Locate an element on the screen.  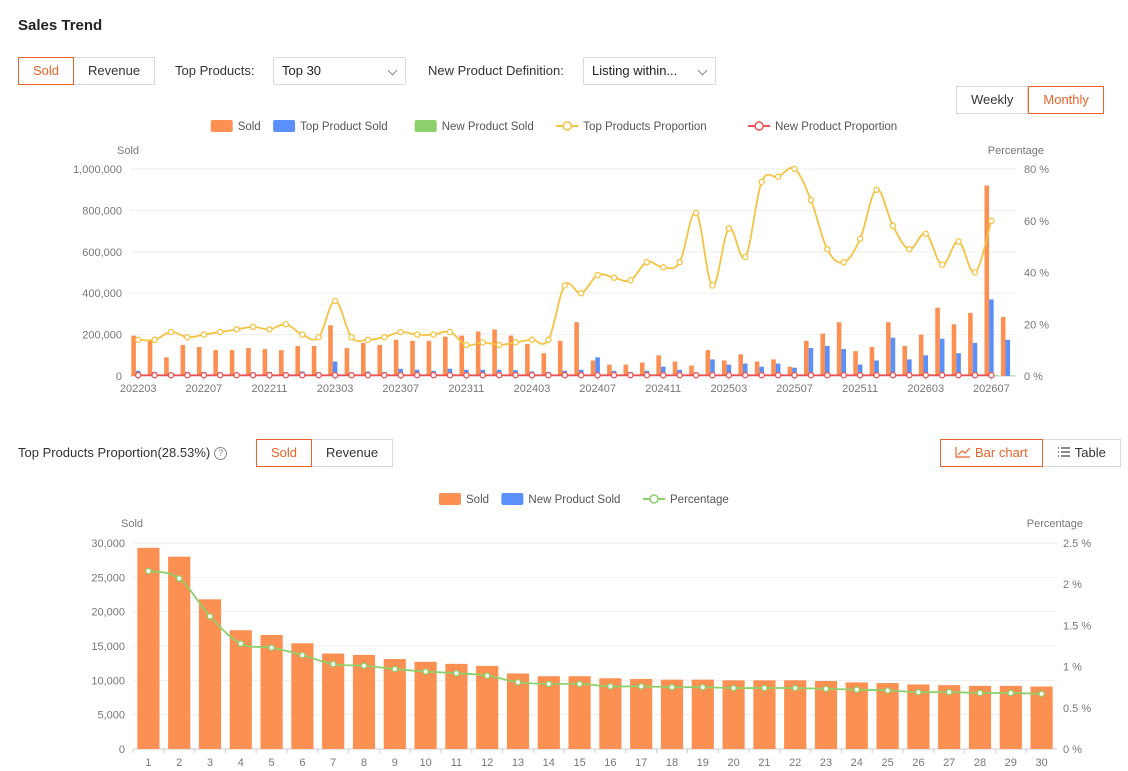
x-tick-label: 14 is located at coordinates (549, 763).